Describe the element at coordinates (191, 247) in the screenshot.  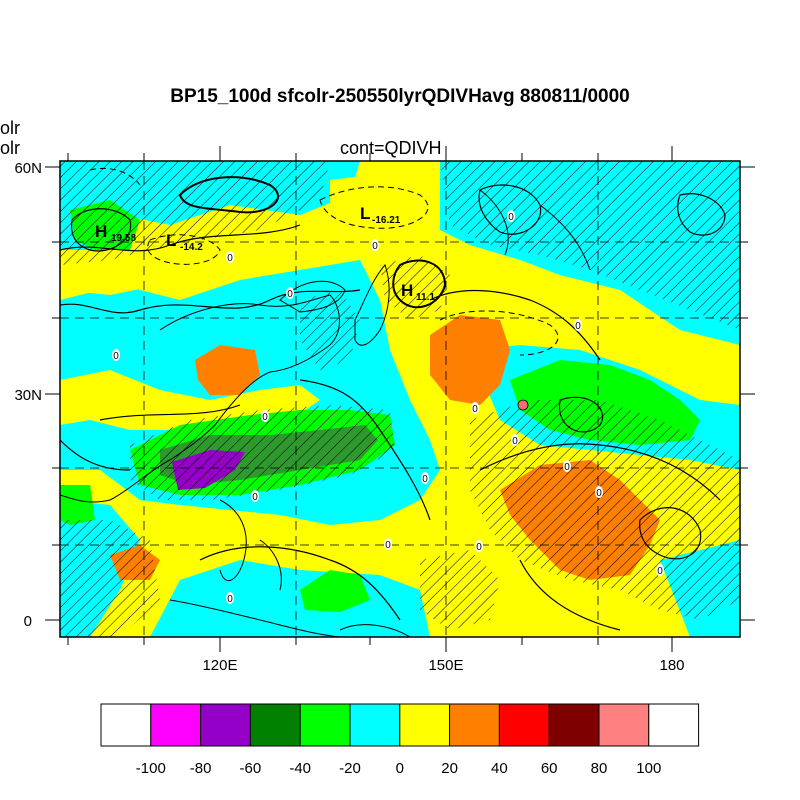
I see `svg-text: -14.2` at that location.